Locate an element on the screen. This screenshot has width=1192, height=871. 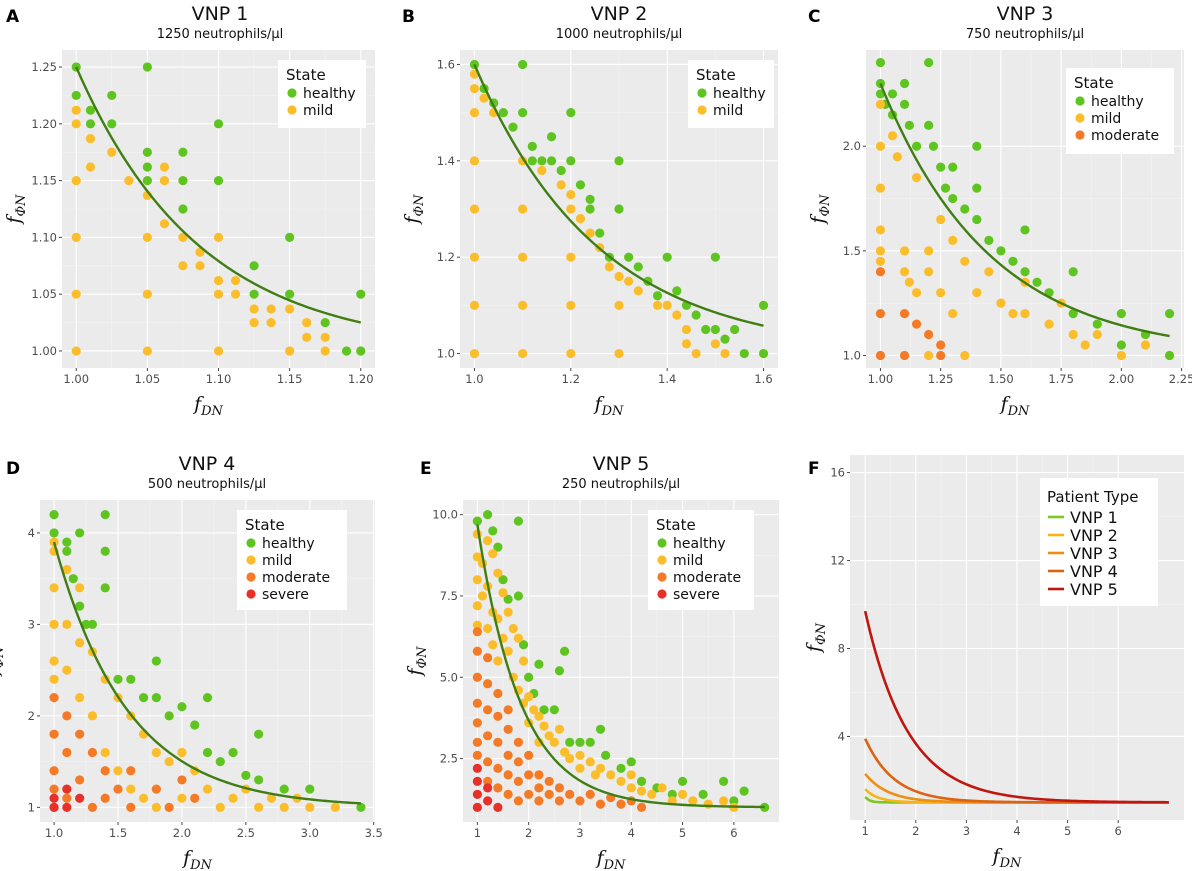
y-tick-label: 8 is located at coordinates (841, 648).